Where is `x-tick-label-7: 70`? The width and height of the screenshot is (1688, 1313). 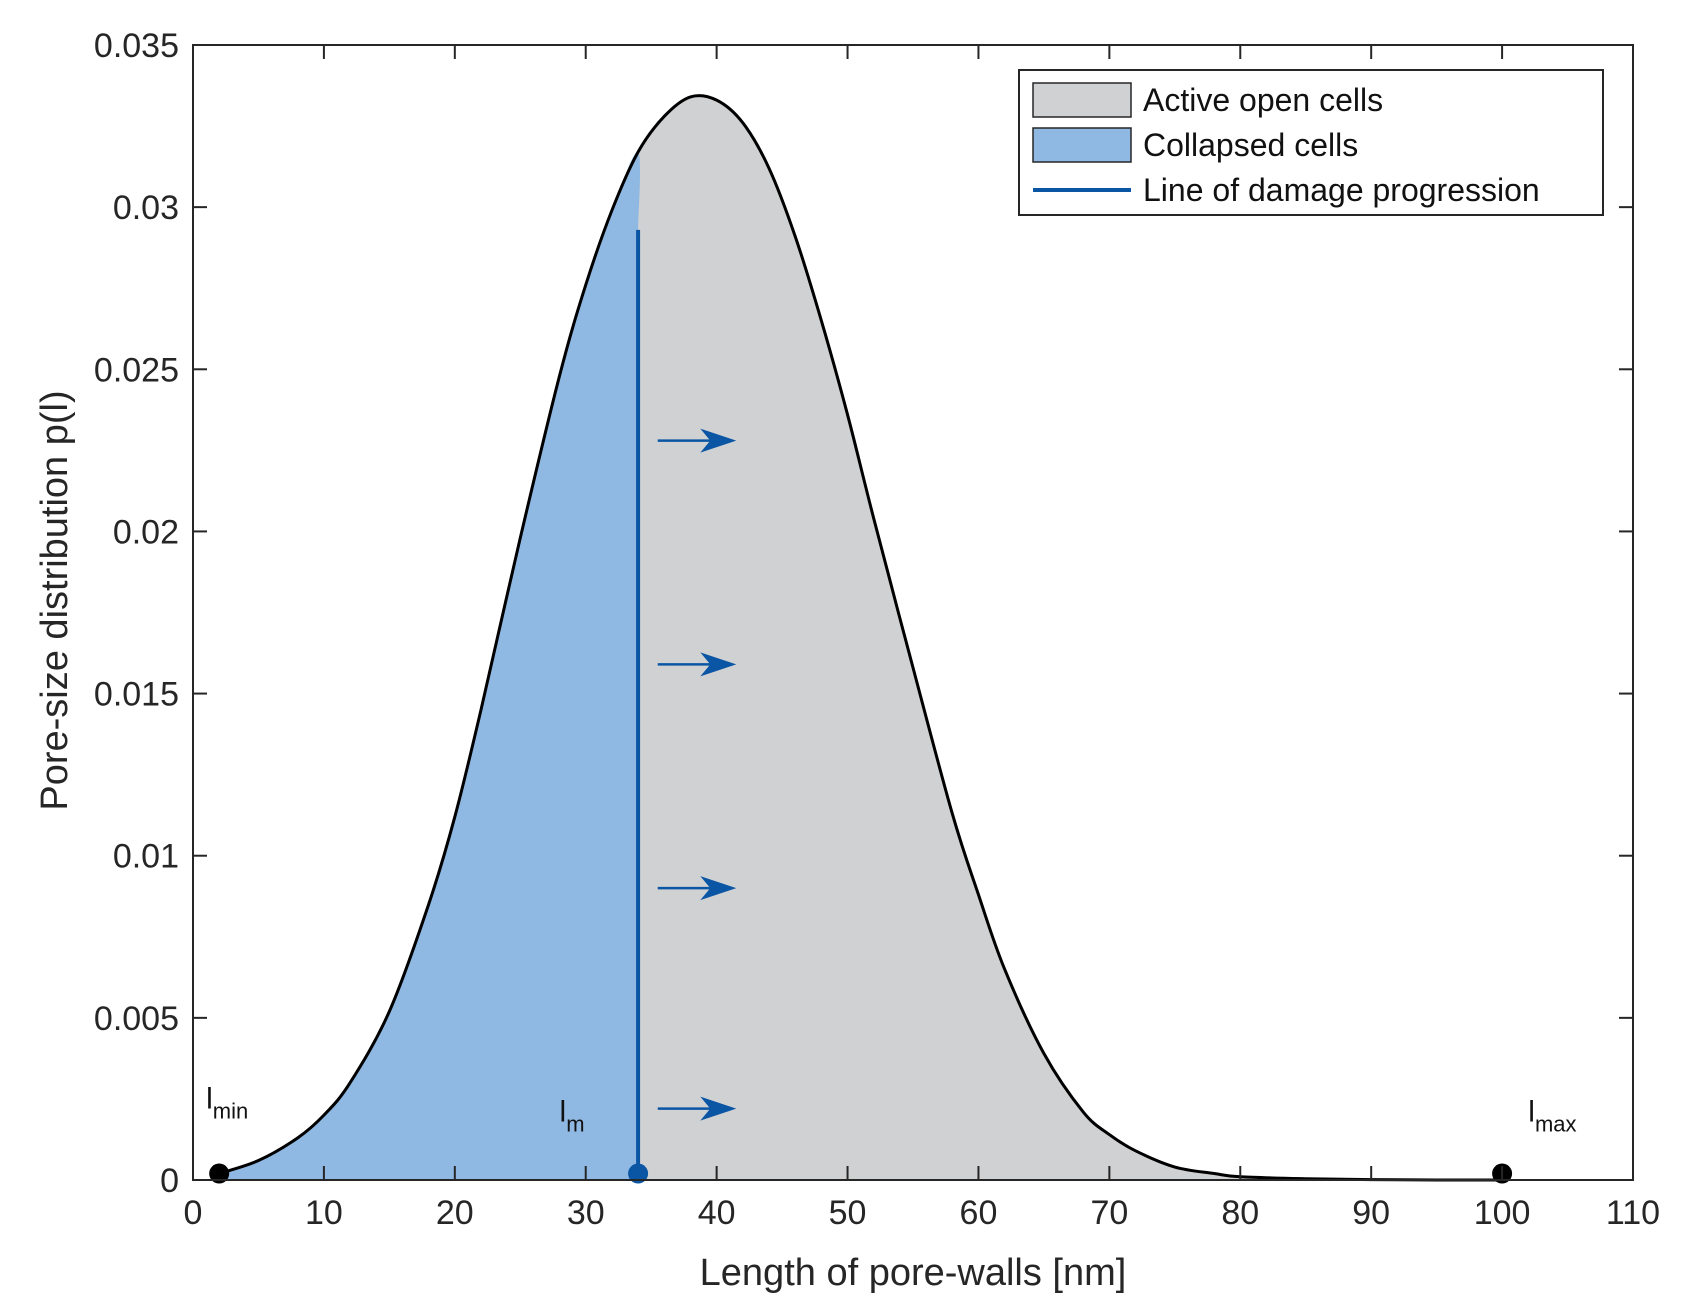 x-tick-label-7: 70 is located at coordinates (1109, 1213).